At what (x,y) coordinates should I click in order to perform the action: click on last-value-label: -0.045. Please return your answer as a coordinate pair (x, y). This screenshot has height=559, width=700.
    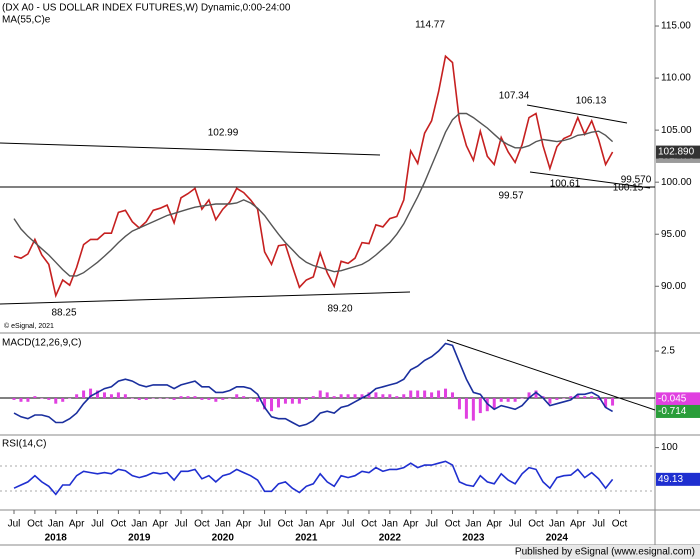
    Looking at the image, I should click on (672, 399).